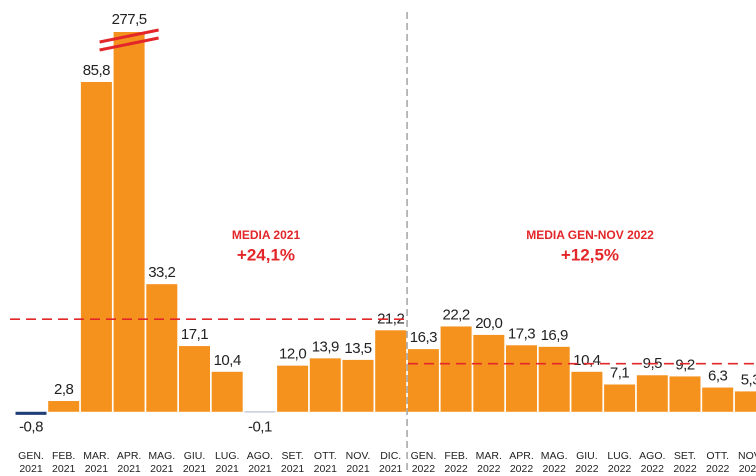 The height and width of the screenshot is (476, 756). I want to click on x-tick-label: DIC., so click(390, 456).